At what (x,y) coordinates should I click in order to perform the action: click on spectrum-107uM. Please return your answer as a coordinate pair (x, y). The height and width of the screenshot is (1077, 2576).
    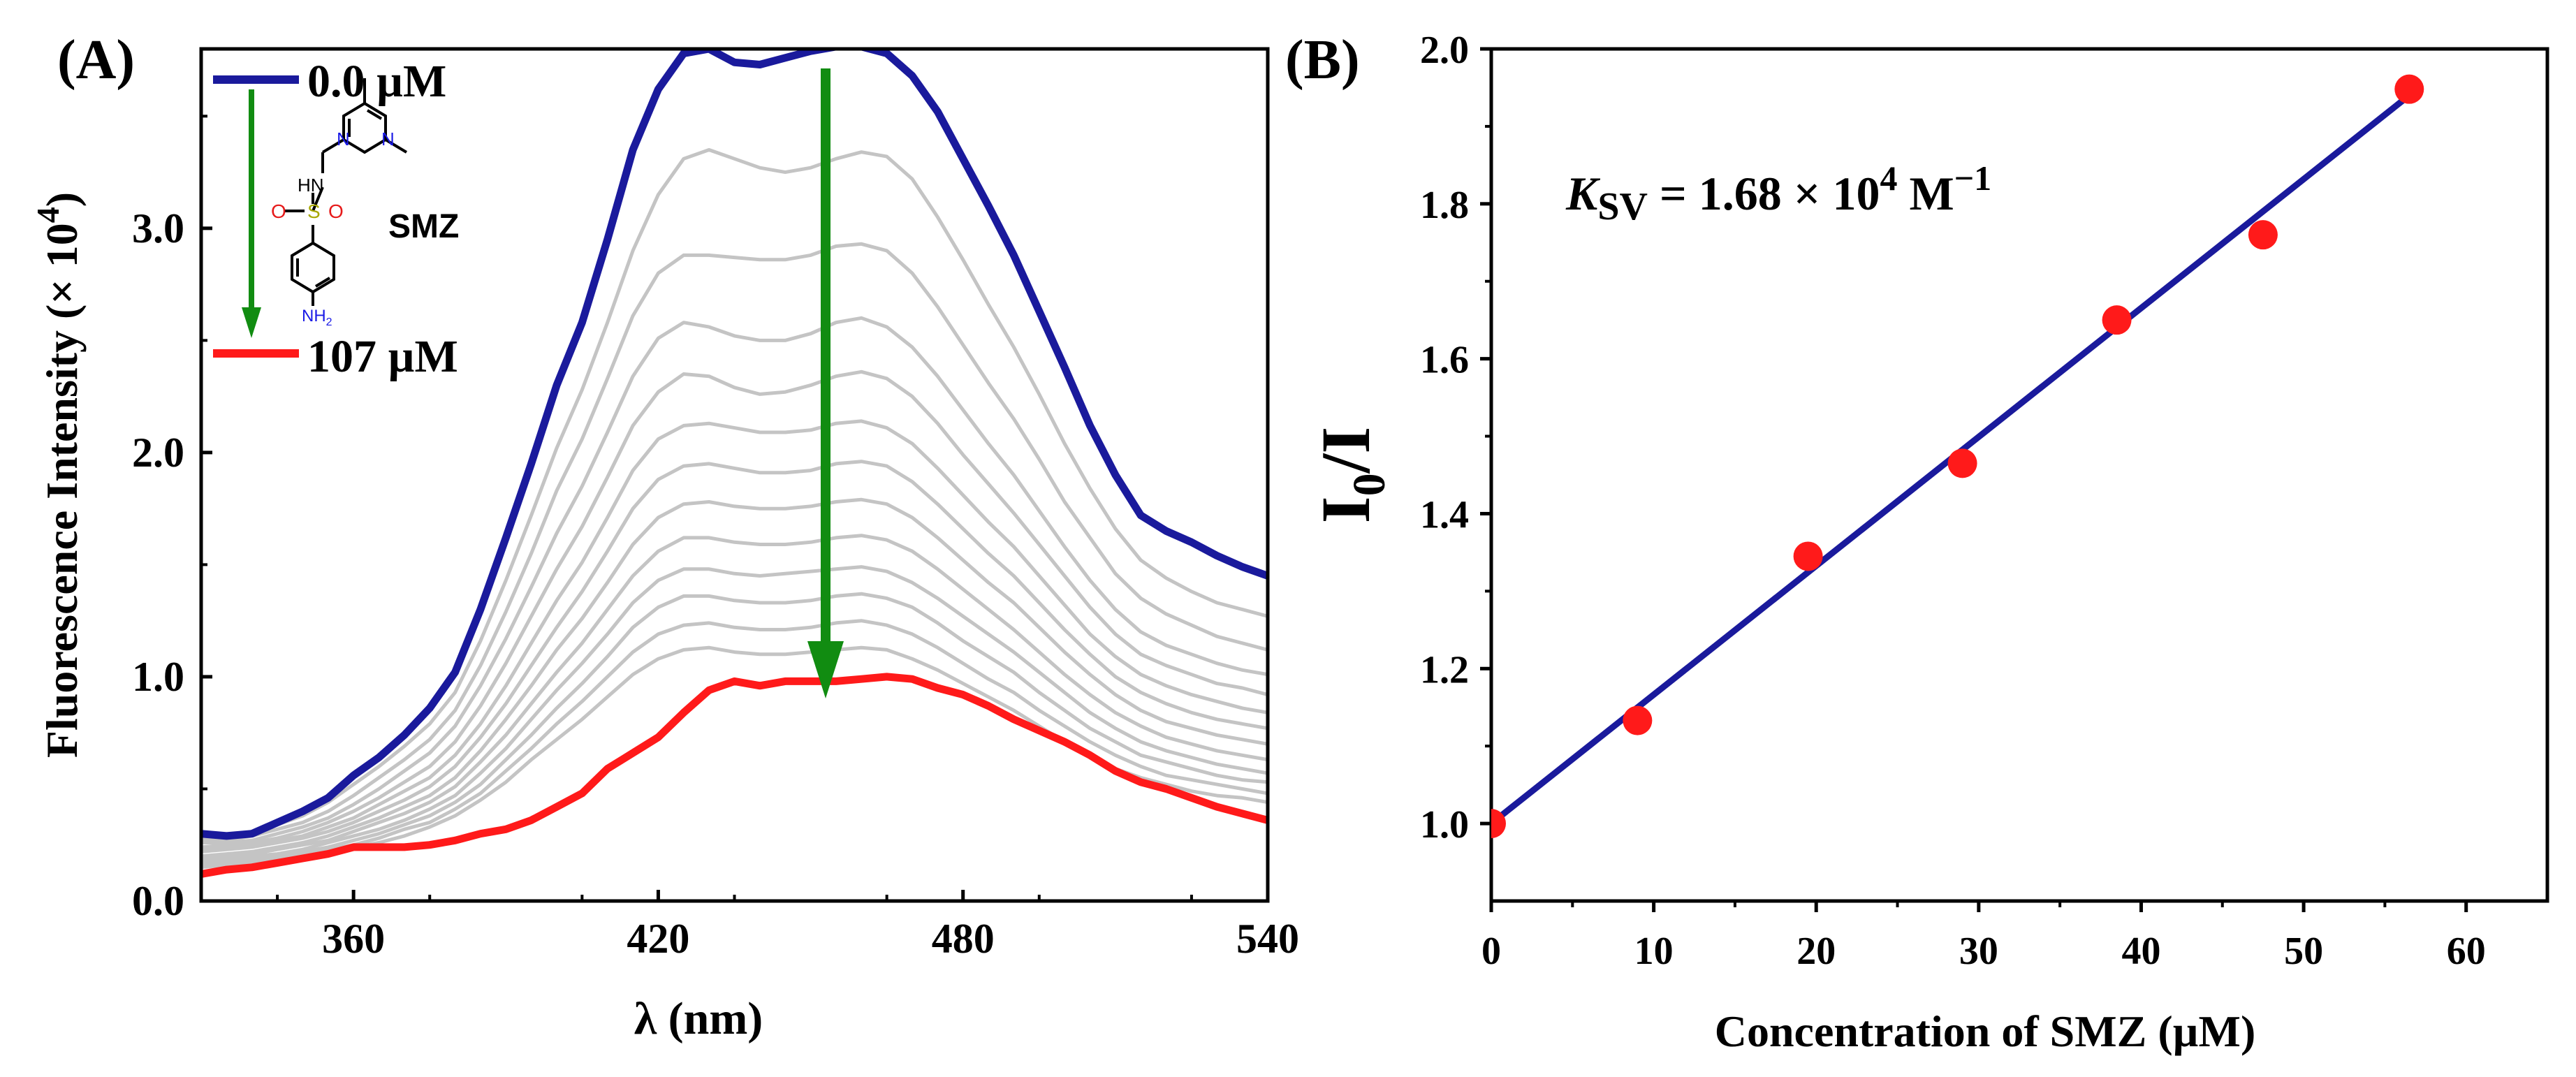
    Looking at the image, I should click on (734, 775).